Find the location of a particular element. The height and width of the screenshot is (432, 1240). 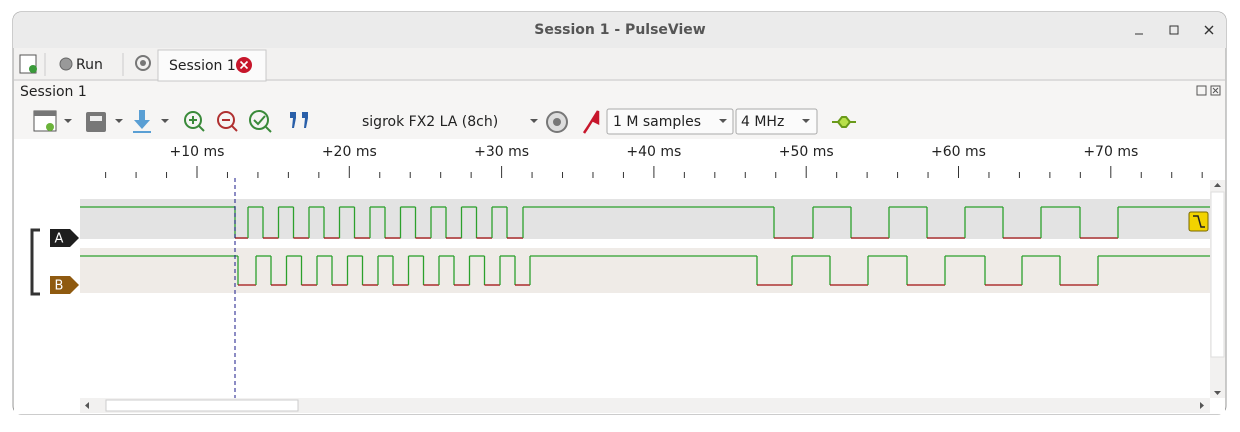

close-dock-button is located at coordinates (1215, 90).